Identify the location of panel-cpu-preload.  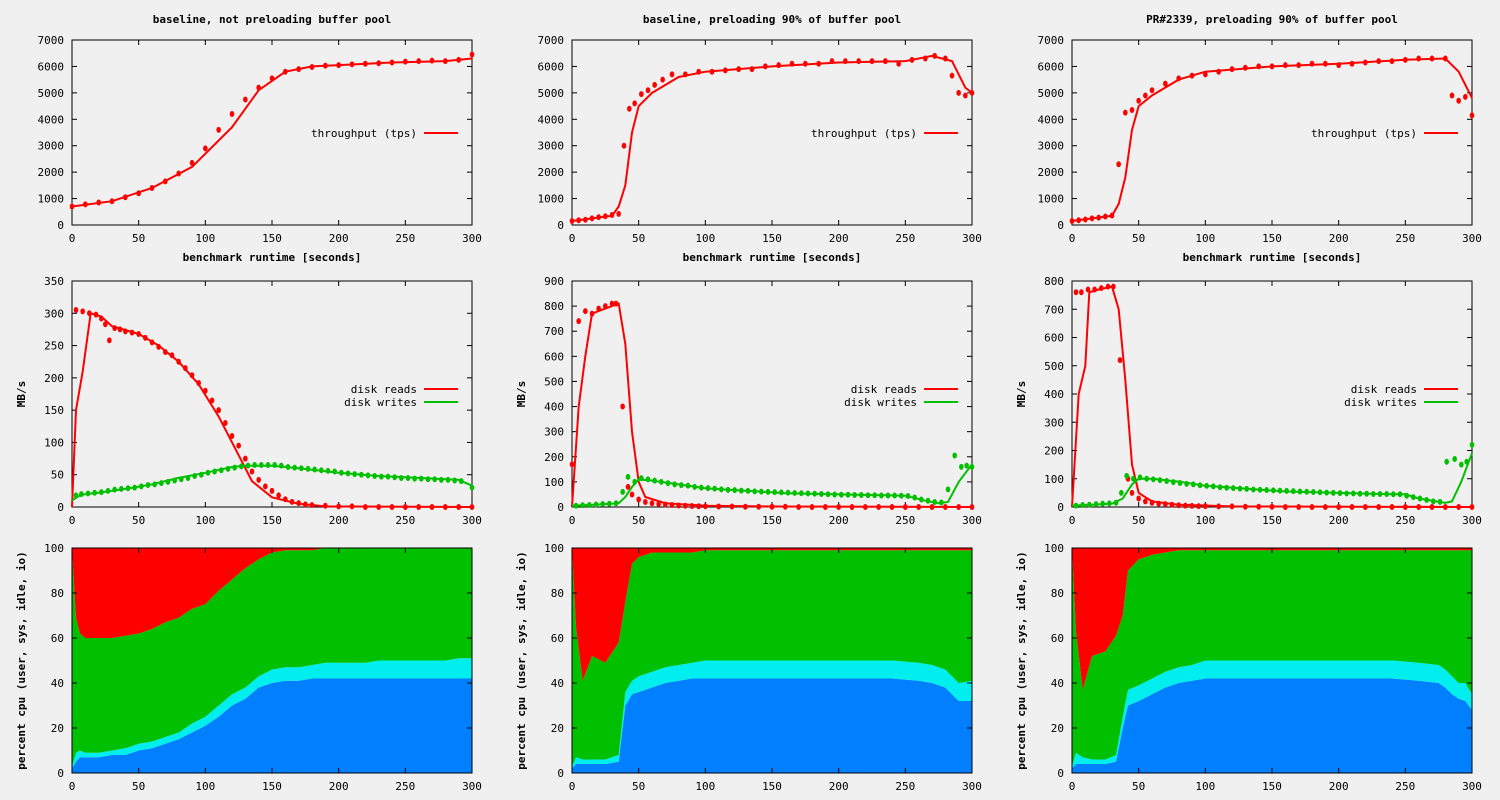
(772, 660).